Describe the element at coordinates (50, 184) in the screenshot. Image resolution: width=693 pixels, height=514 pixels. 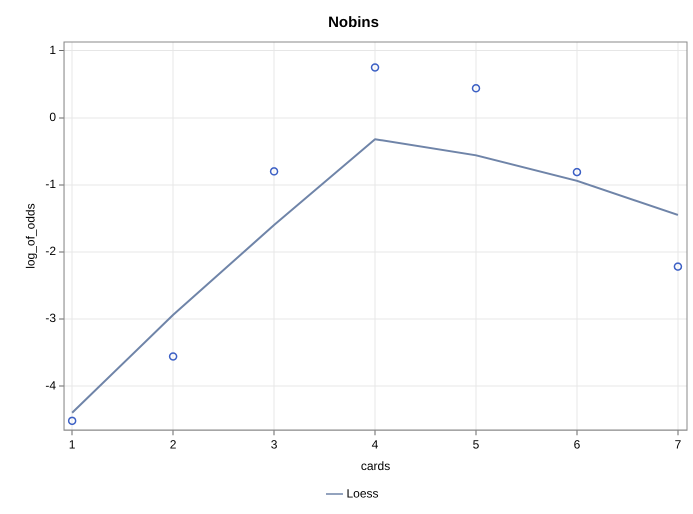
I see `y-tick-label: -1` at that location.